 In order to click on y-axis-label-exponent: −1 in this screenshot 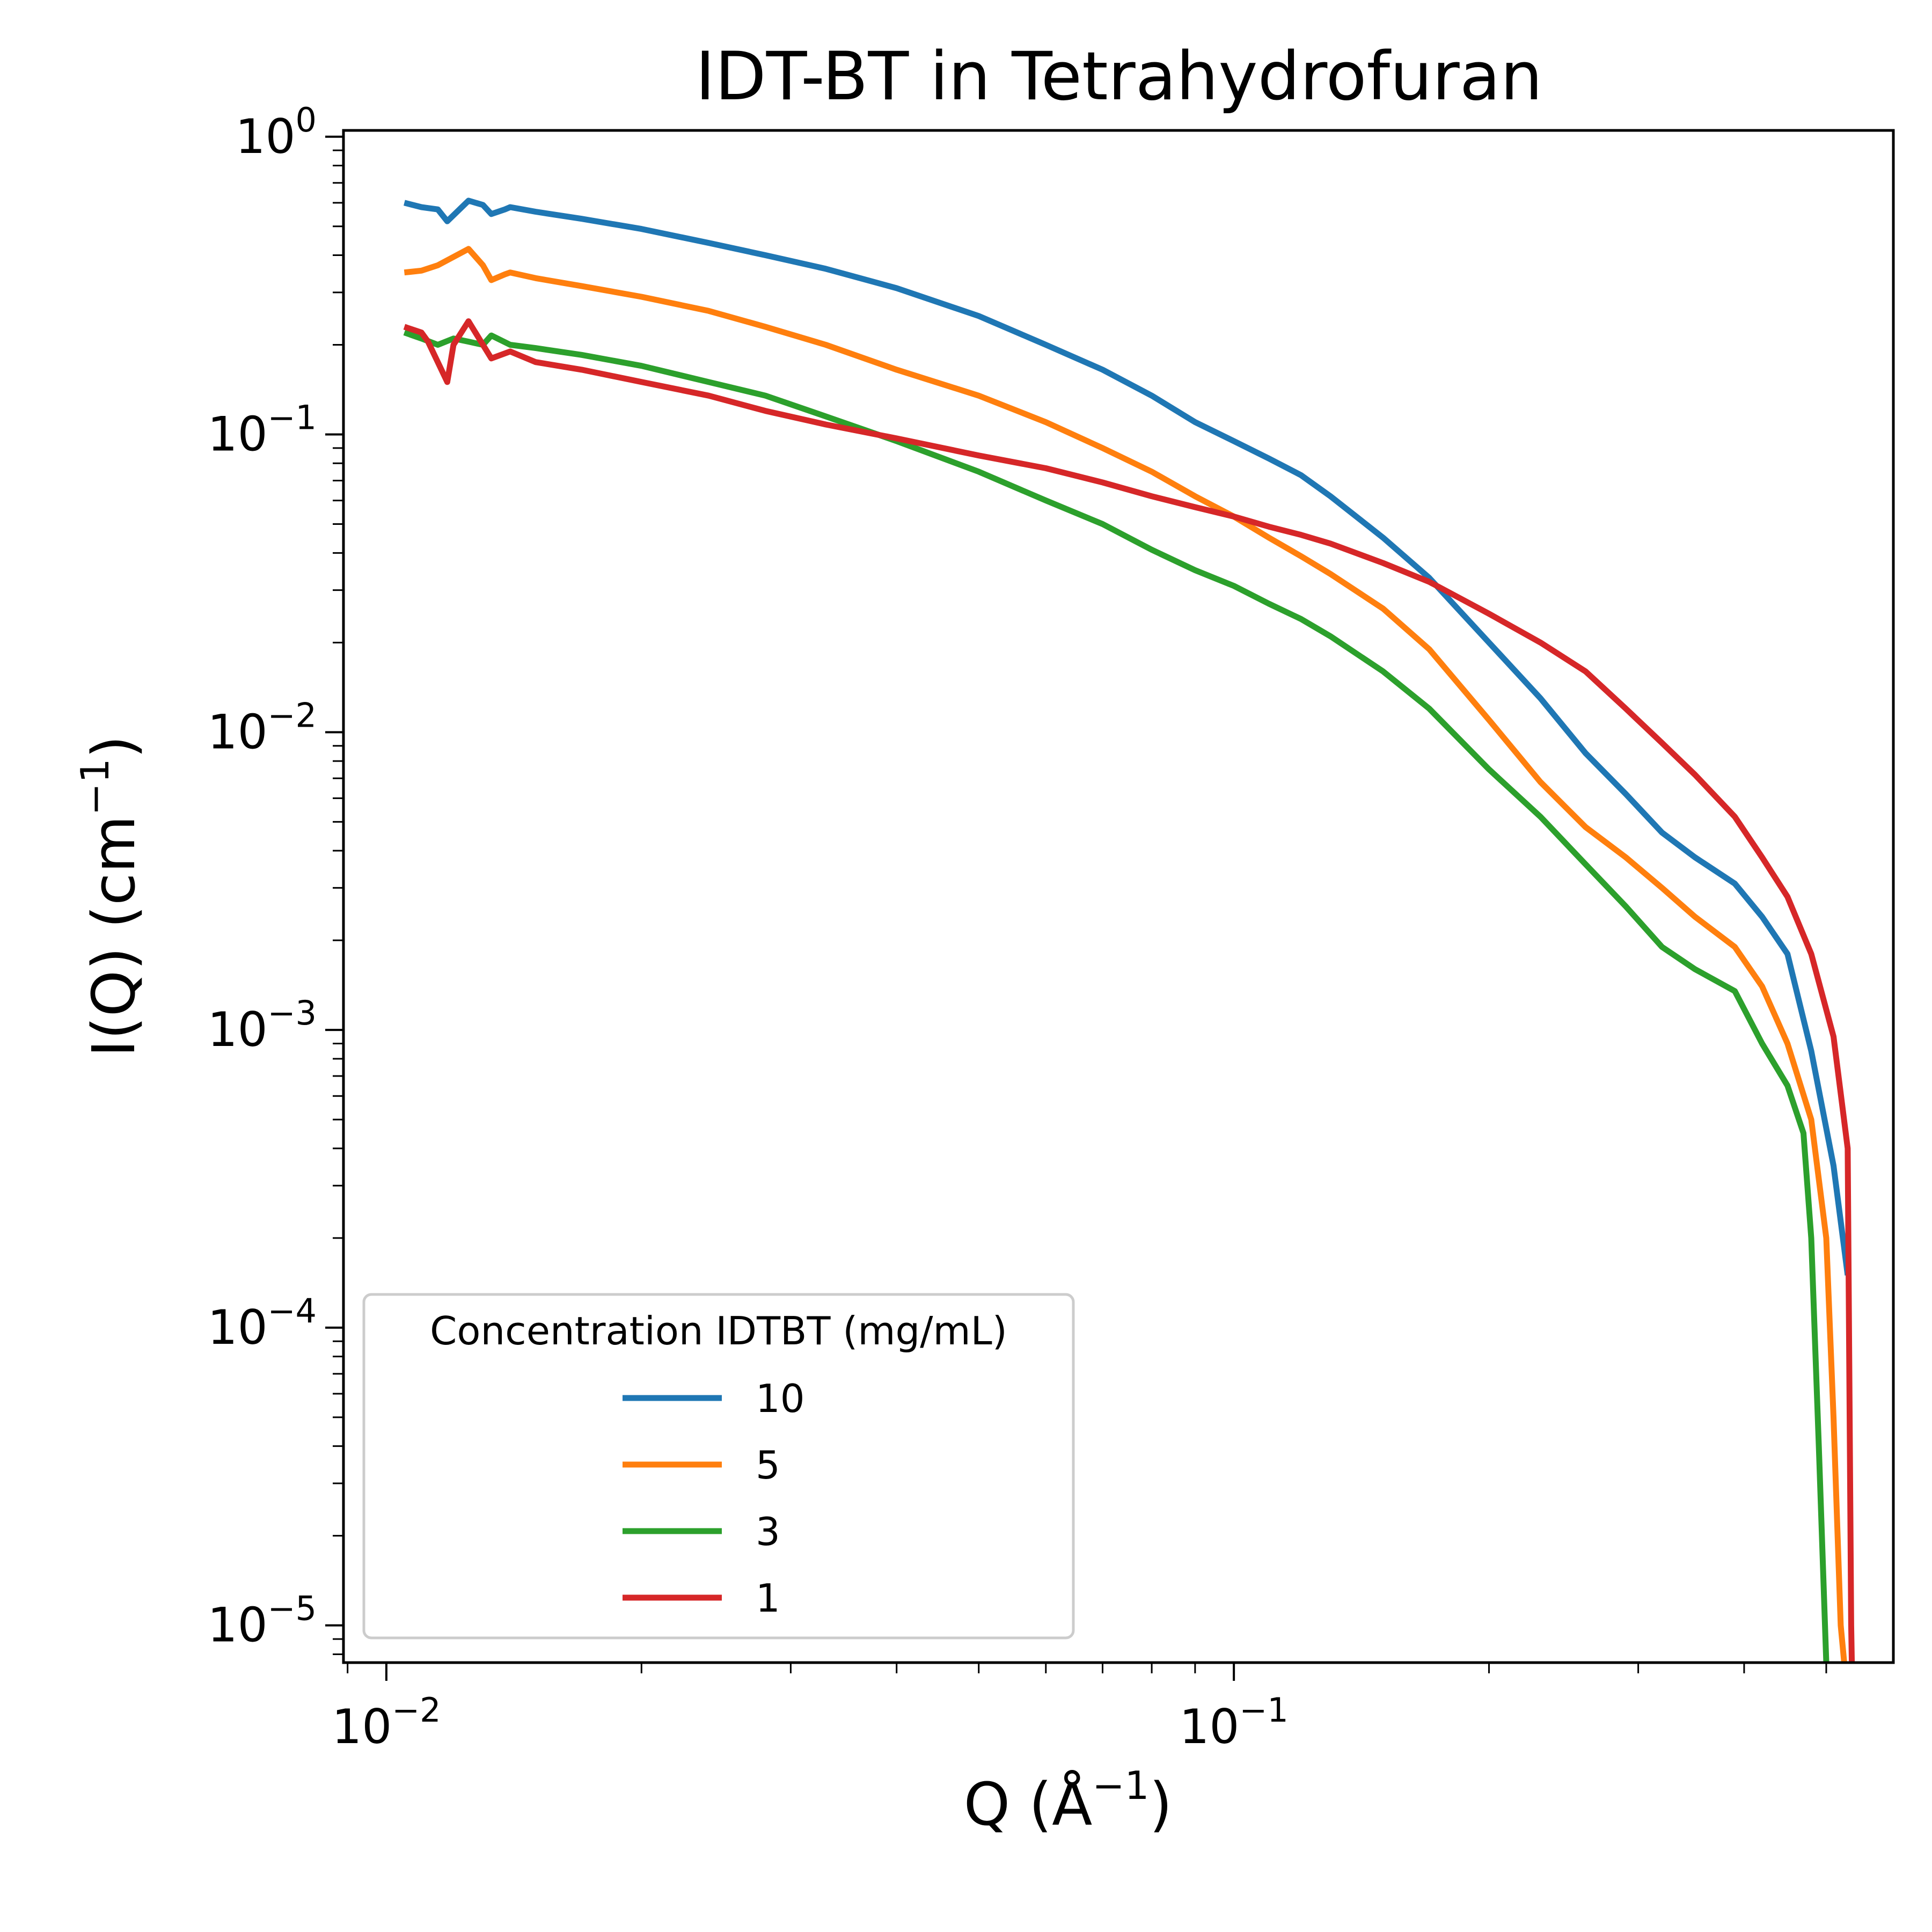, I will do `click(95, 786)`.